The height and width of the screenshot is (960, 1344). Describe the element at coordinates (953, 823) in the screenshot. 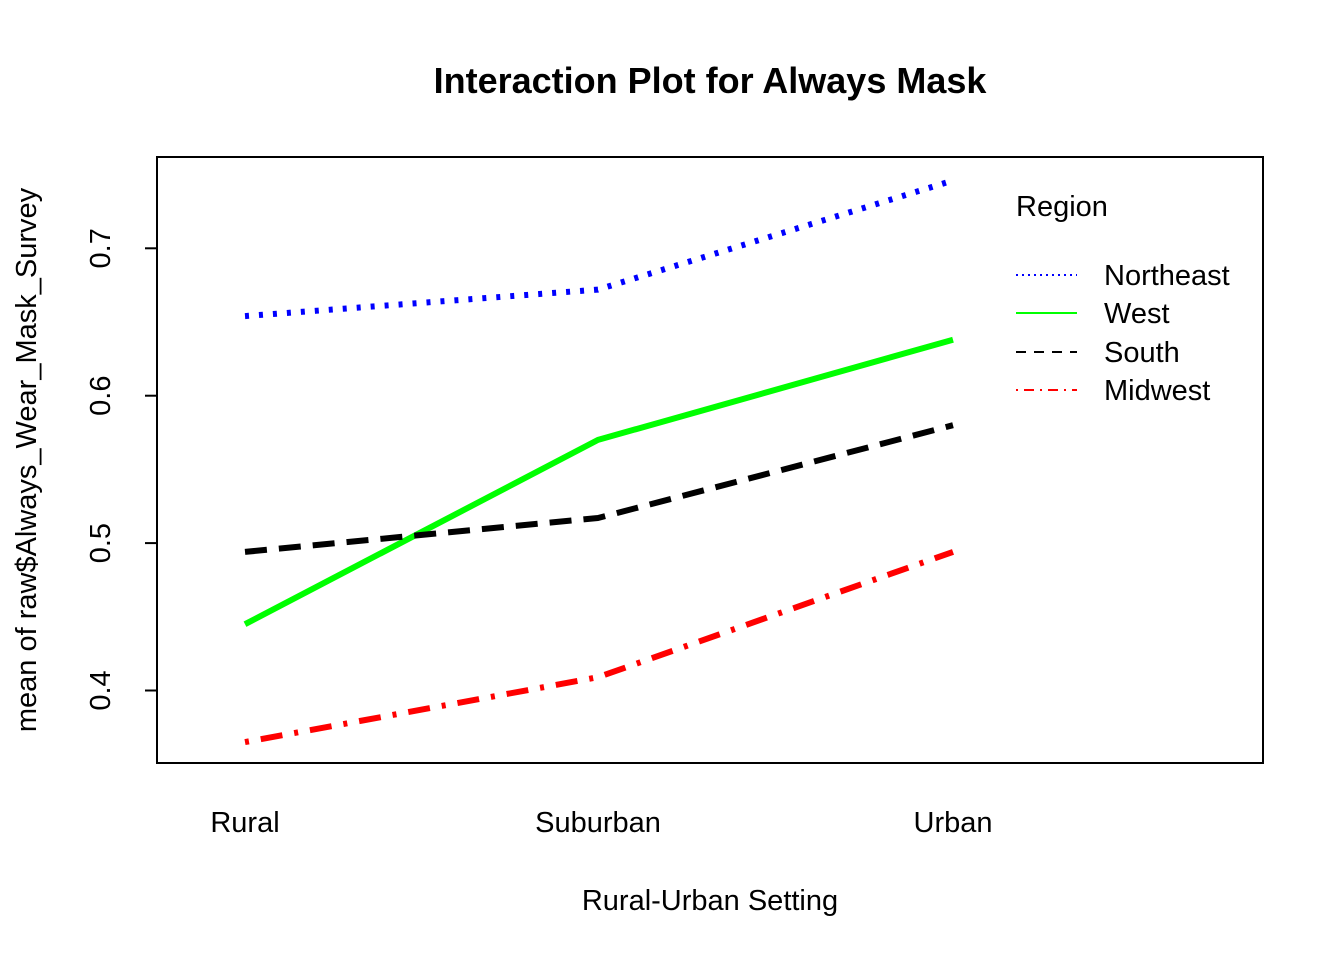

I see `x-tick-label: Urban` at that location.